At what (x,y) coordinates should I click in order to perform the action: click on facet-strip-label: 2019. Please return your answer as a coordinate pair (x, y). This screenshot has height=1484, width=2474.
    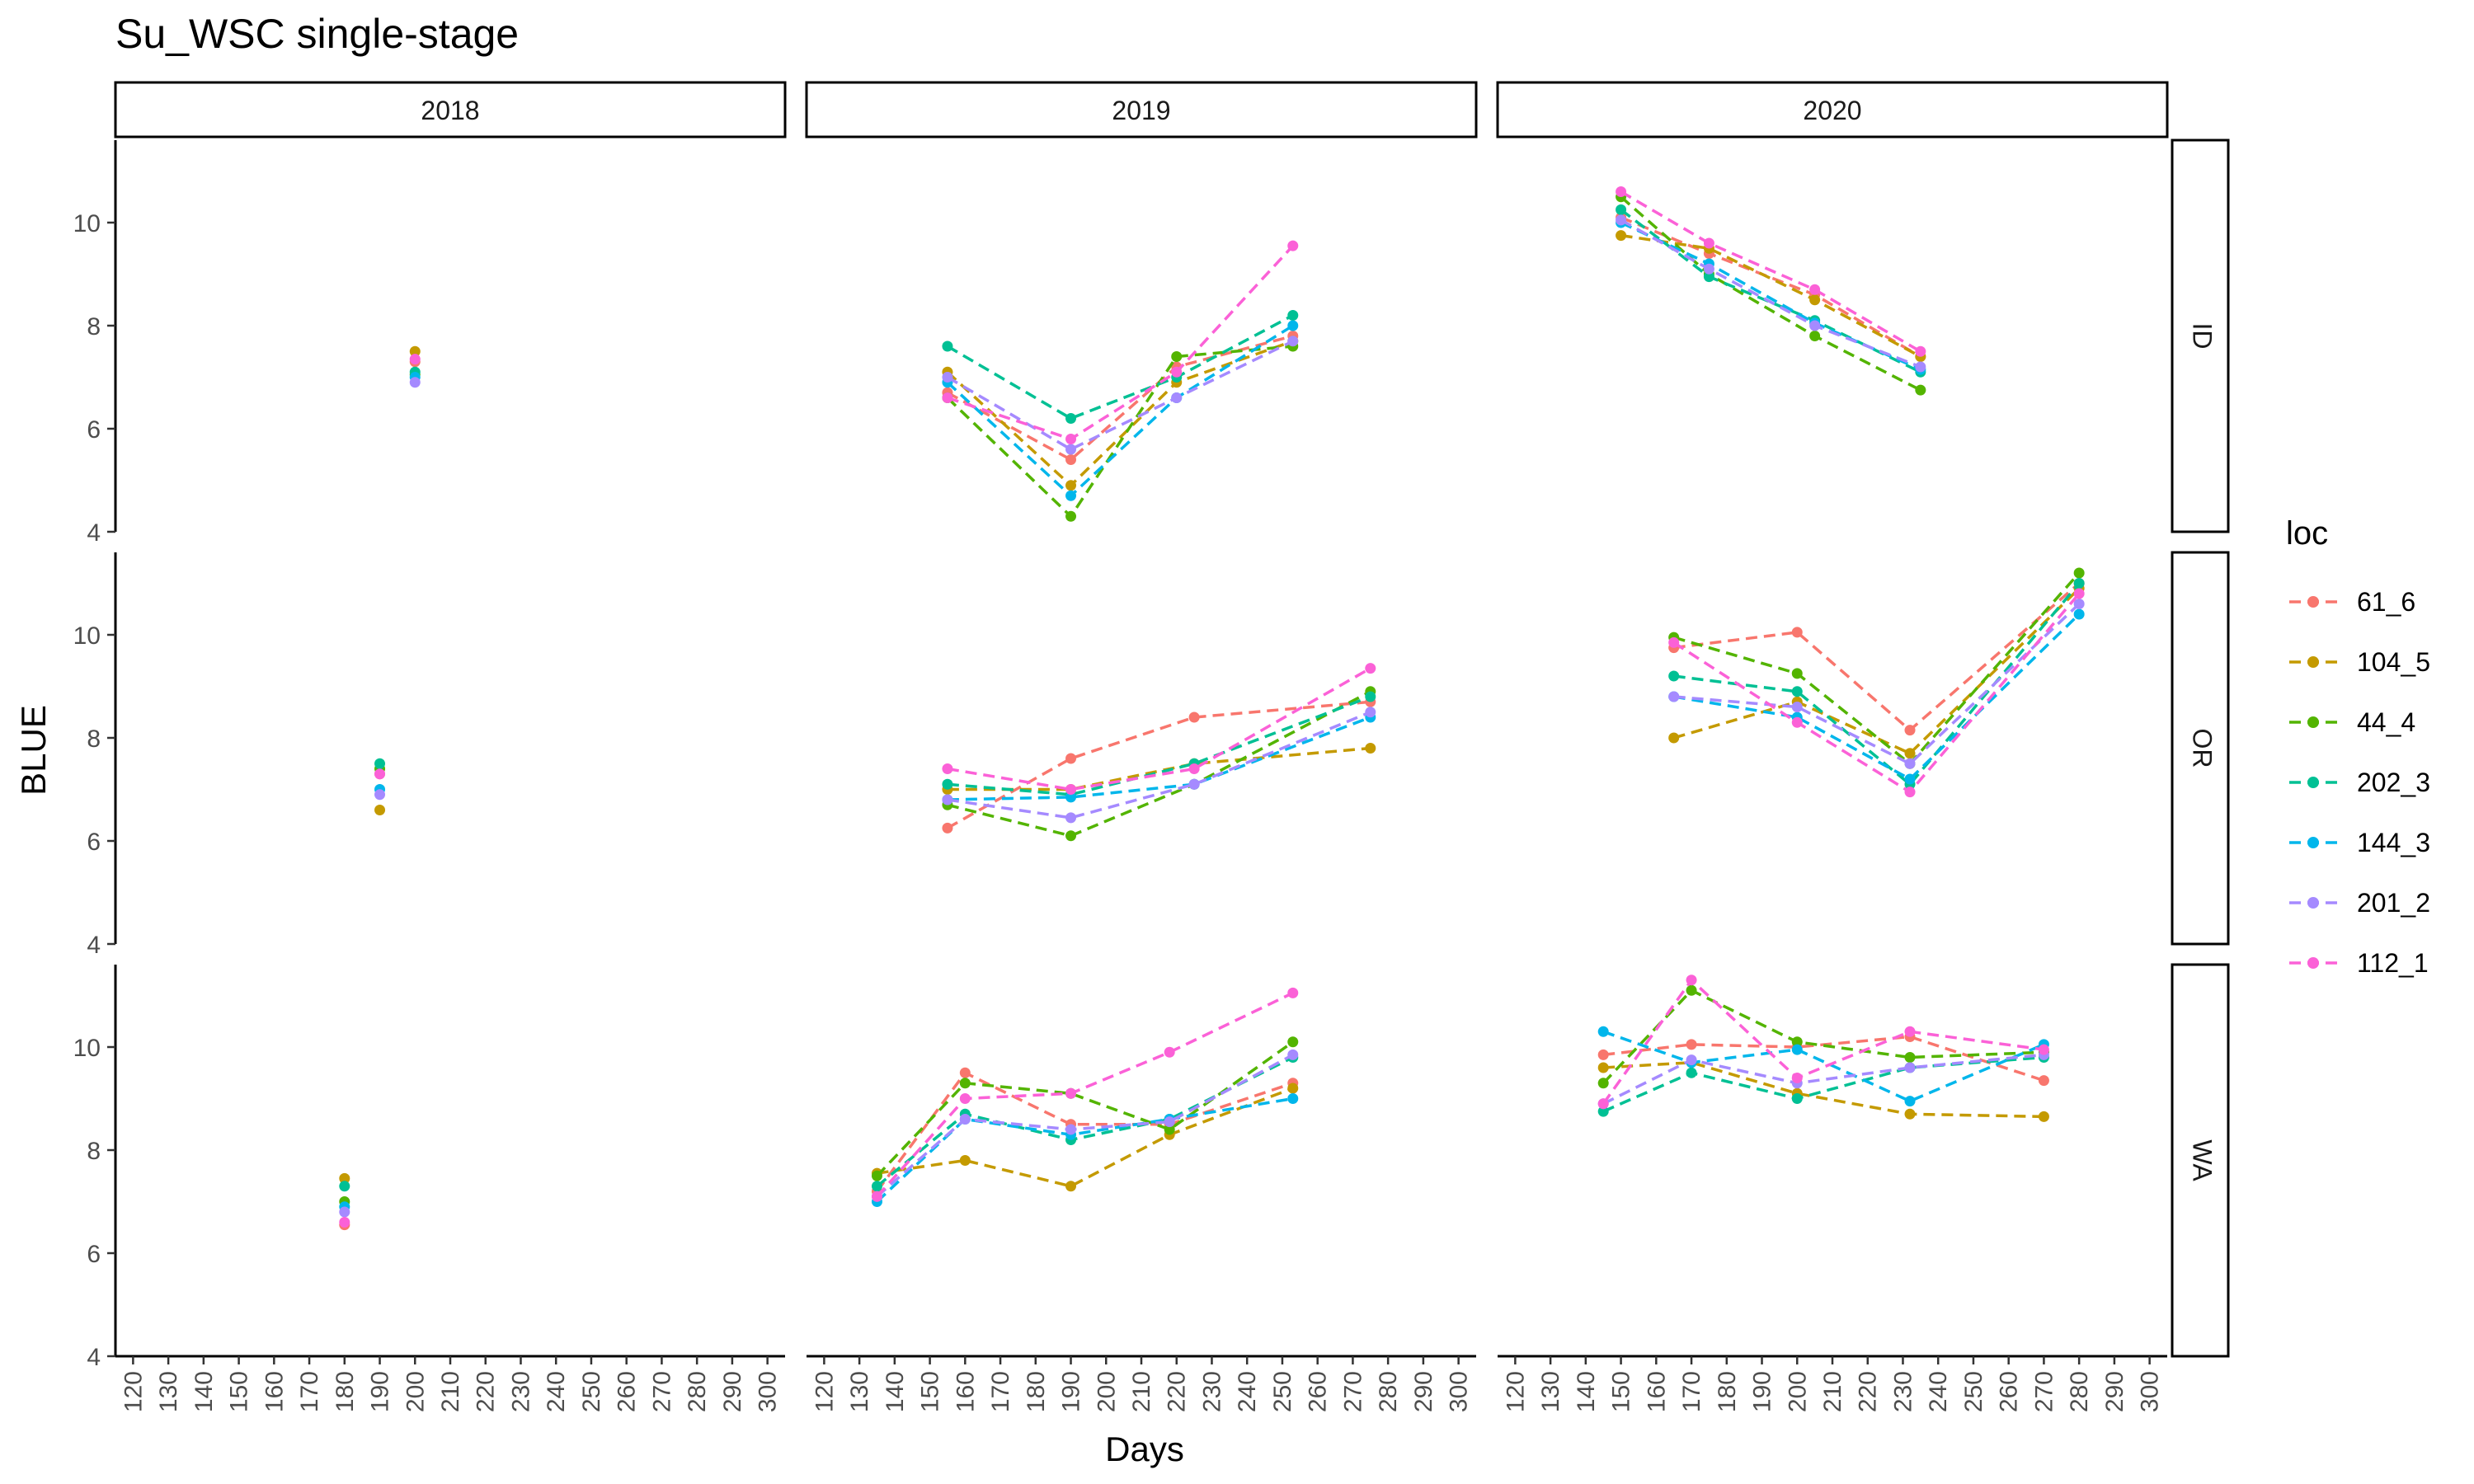
    Looking at the image, I should click on (1141, 111).